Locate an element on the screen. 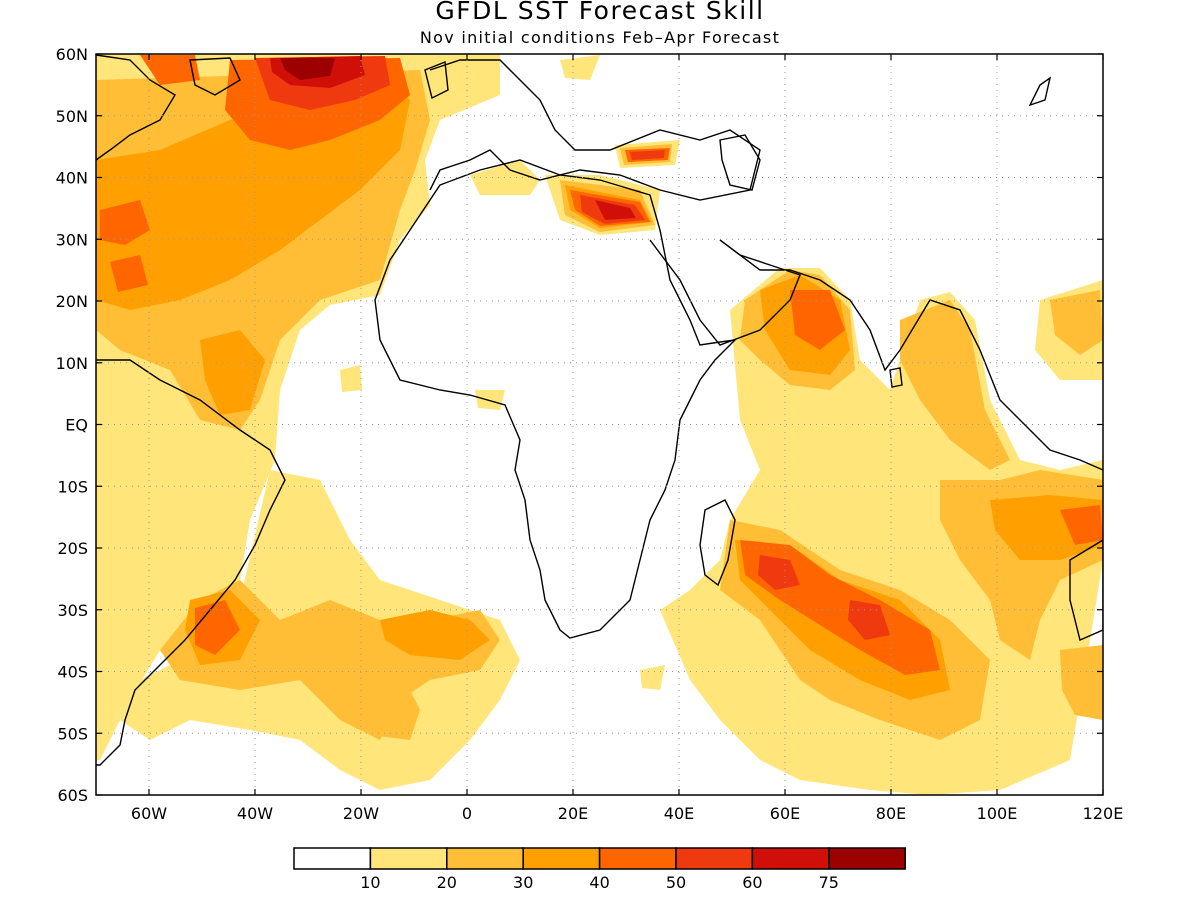  arabia-coastline is located at coordinates (725, 292).